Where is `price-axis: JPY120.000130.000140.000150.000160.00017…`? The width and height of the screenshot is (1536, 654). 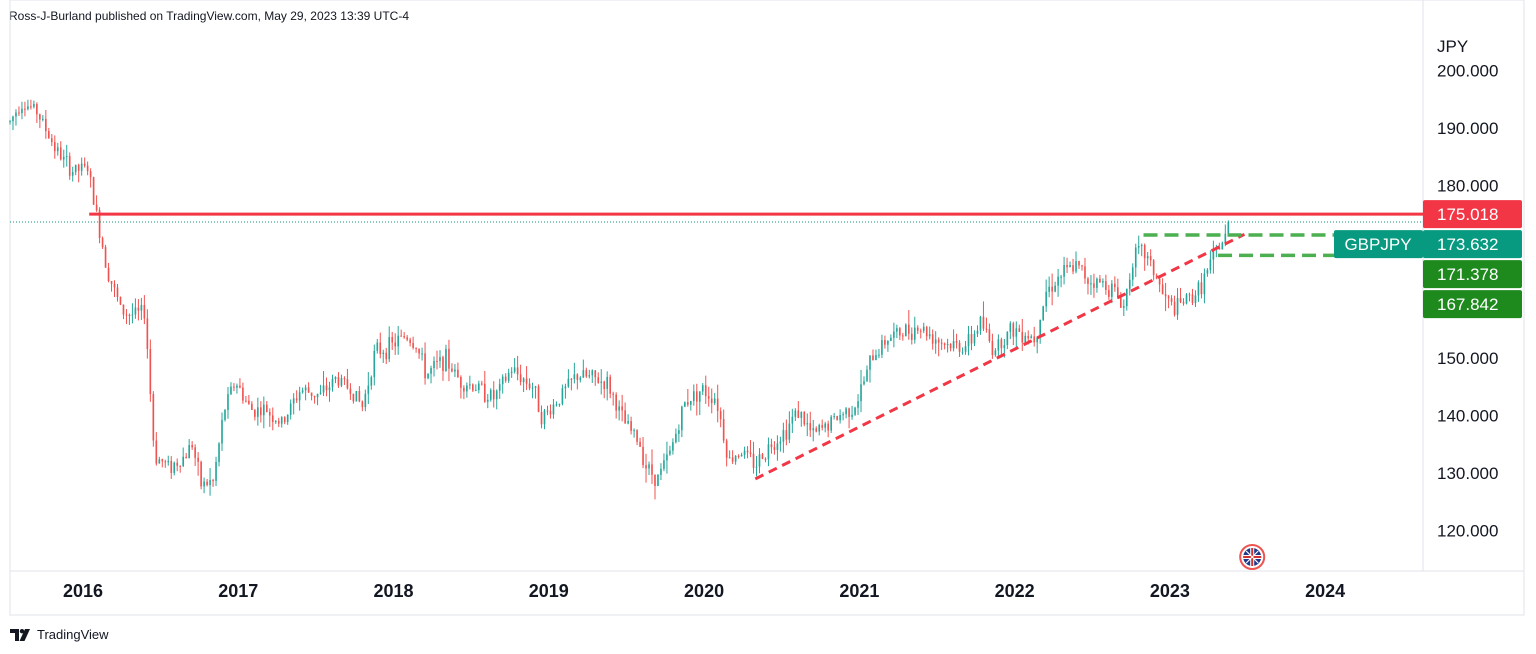
price-axis: JPY120.000130.000140.000150.000160.00017… is located at coordinates (1467, 289).